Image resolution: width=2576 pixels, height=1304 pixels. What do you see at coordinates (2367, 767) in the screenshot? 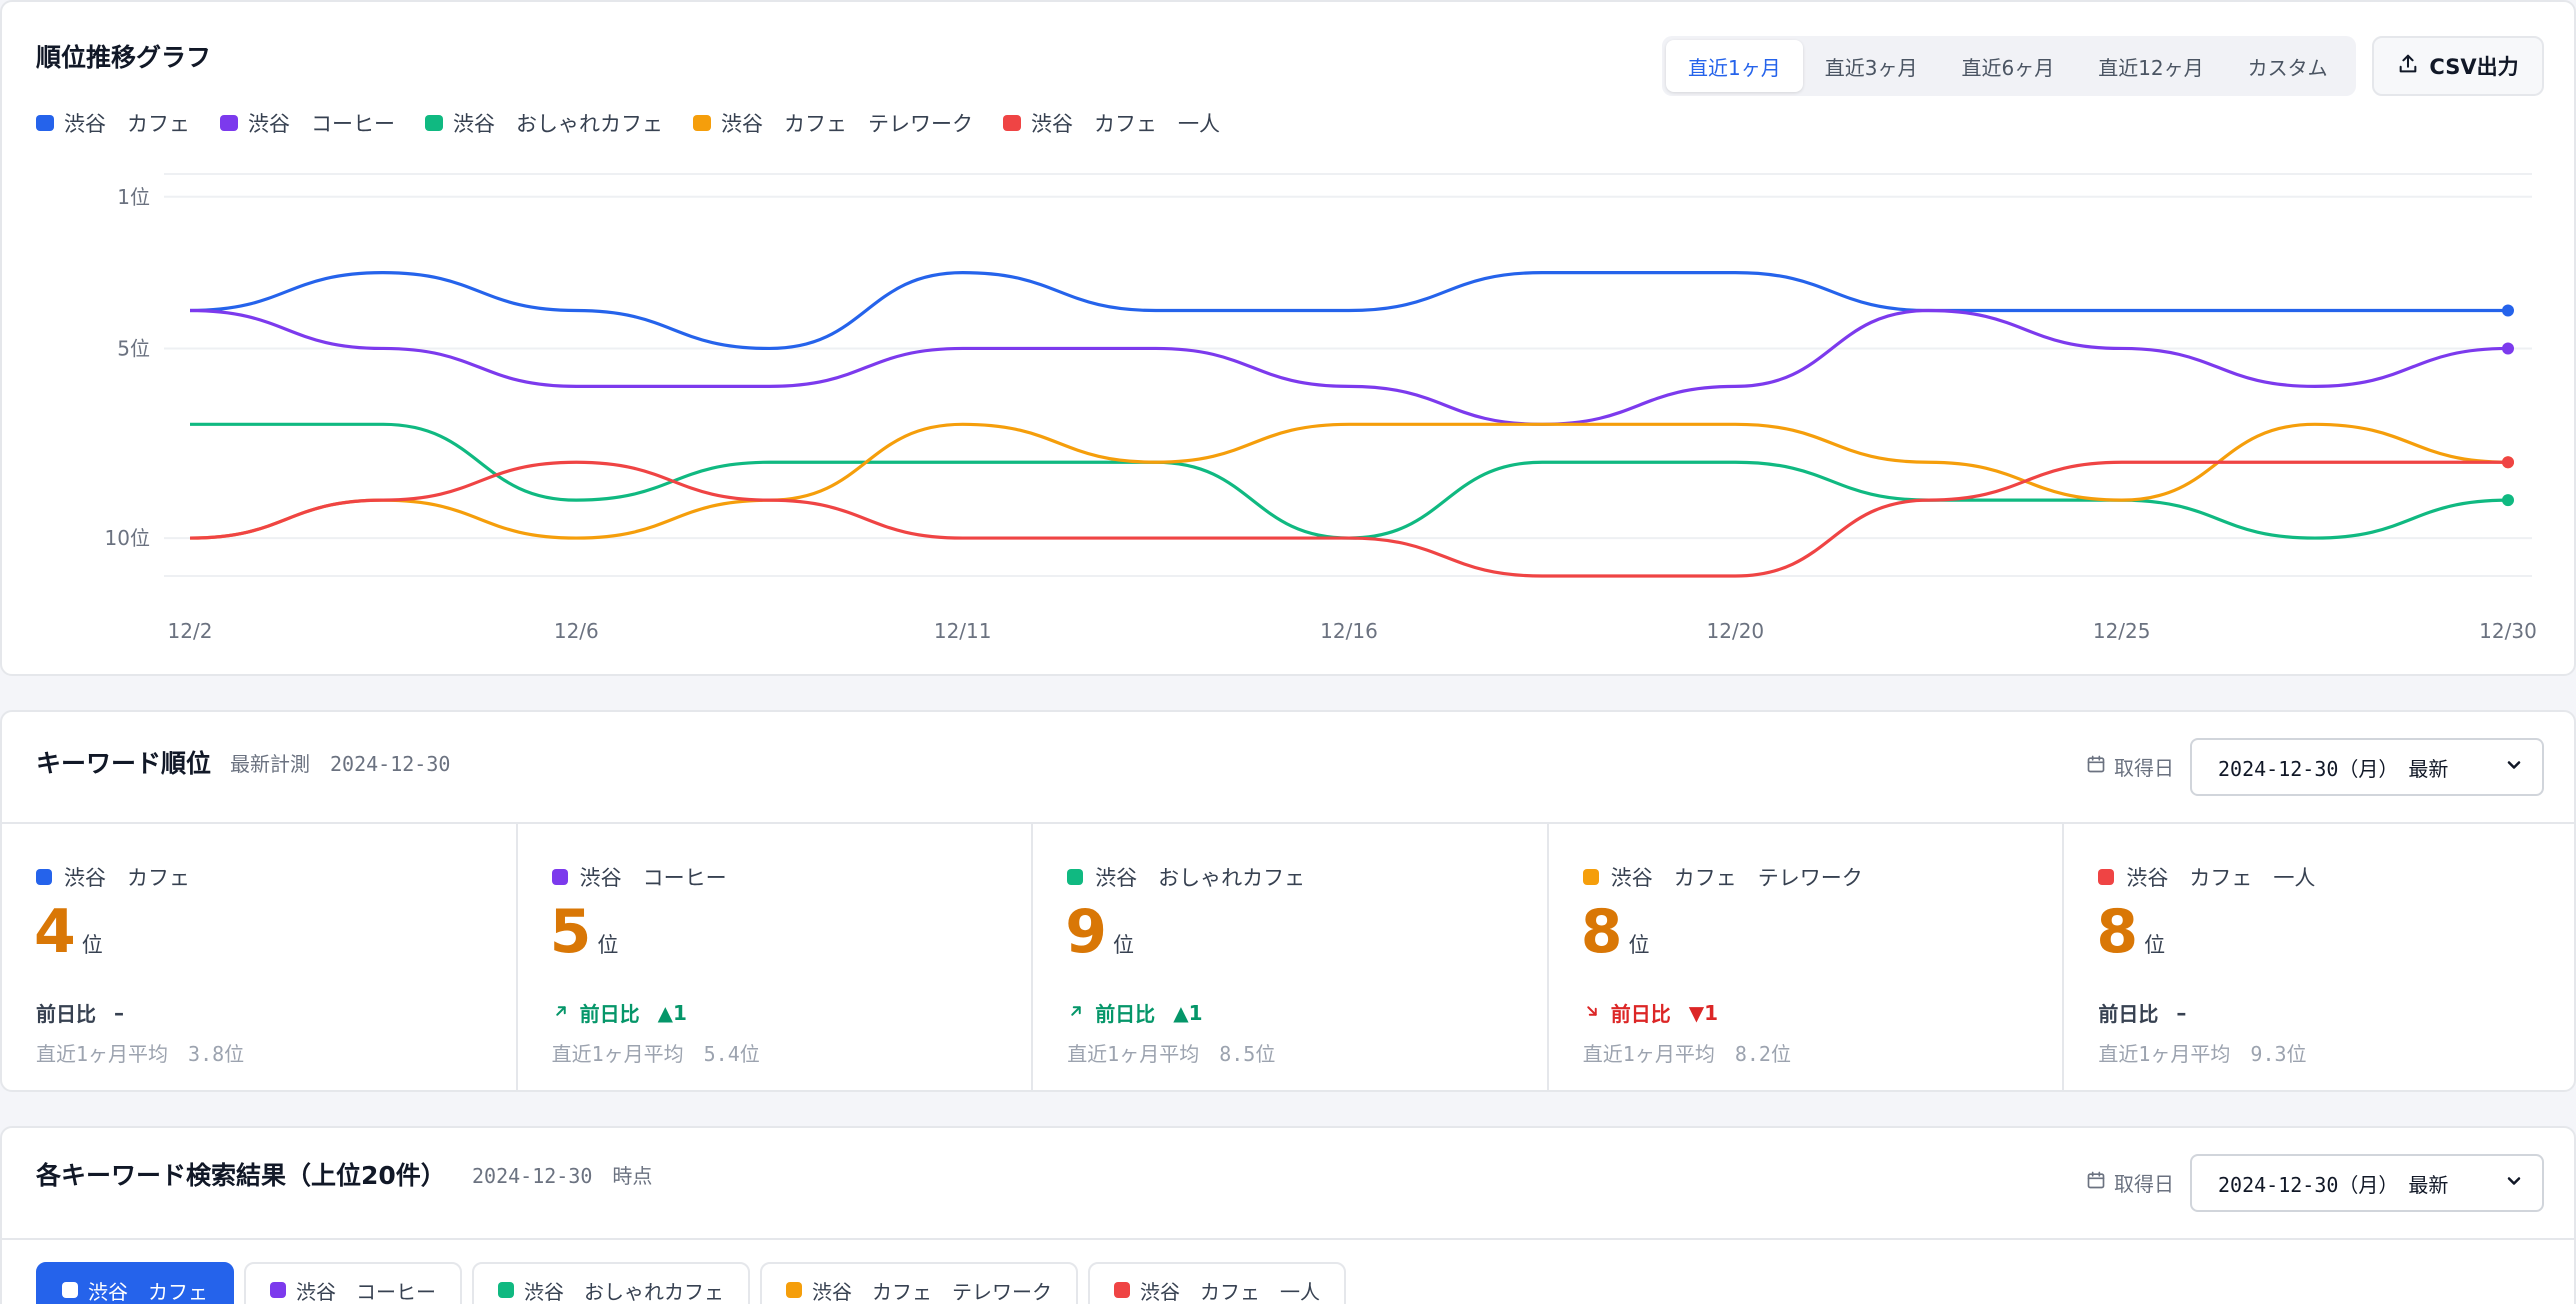
I see `date-select: 2024-12-30（月） 最新` at bounding box center [2367, 767].